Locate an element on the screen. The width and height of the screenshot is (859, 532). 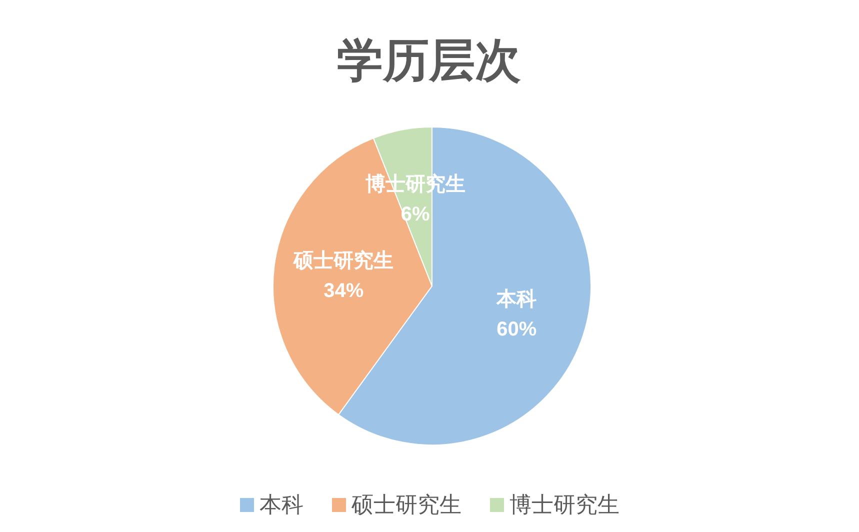
slice-label: 本科 is located at coordinates (516, 299).